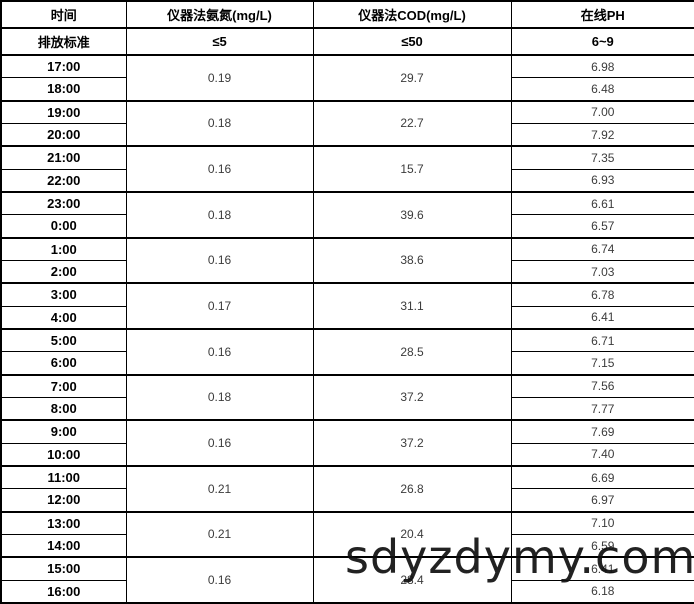 The width and height of the screenshot is (694, 604). What do you see at coordinates (63, 500) in the screenshot?
I see `time-cell: 12:00` at bounding box center [63, 500].